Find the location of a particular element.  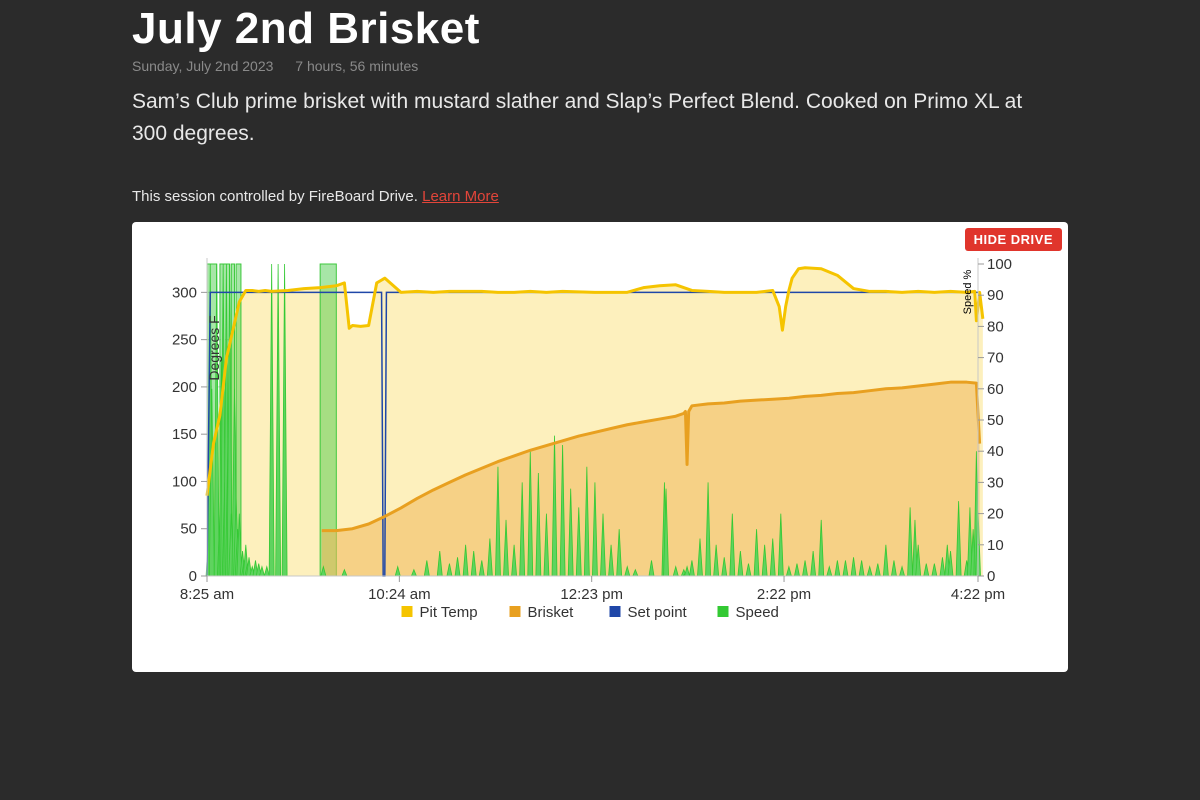

legend-label: Pit Temp is located at coordinates (449, 612).